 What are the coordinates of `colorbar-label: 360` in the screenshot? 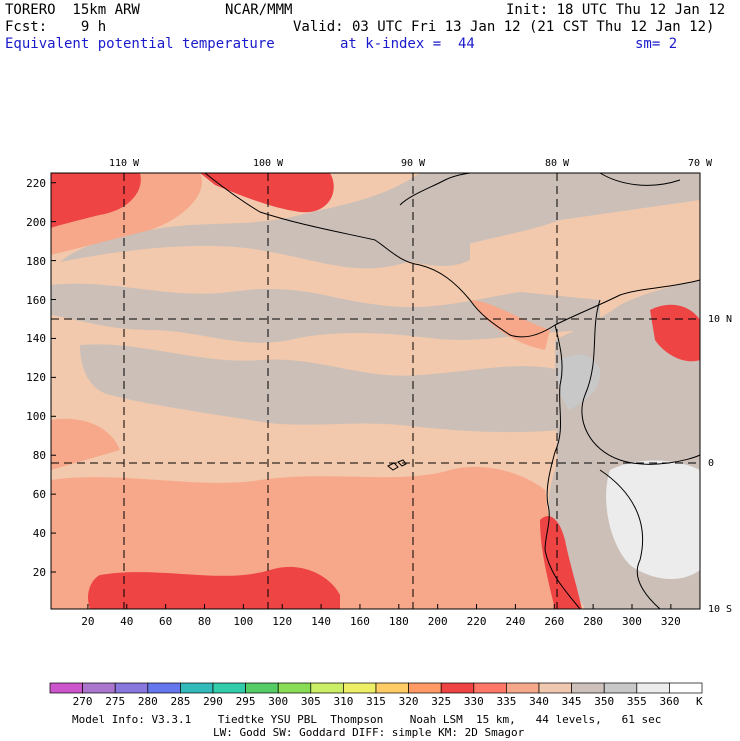 It's located at (669, 701).